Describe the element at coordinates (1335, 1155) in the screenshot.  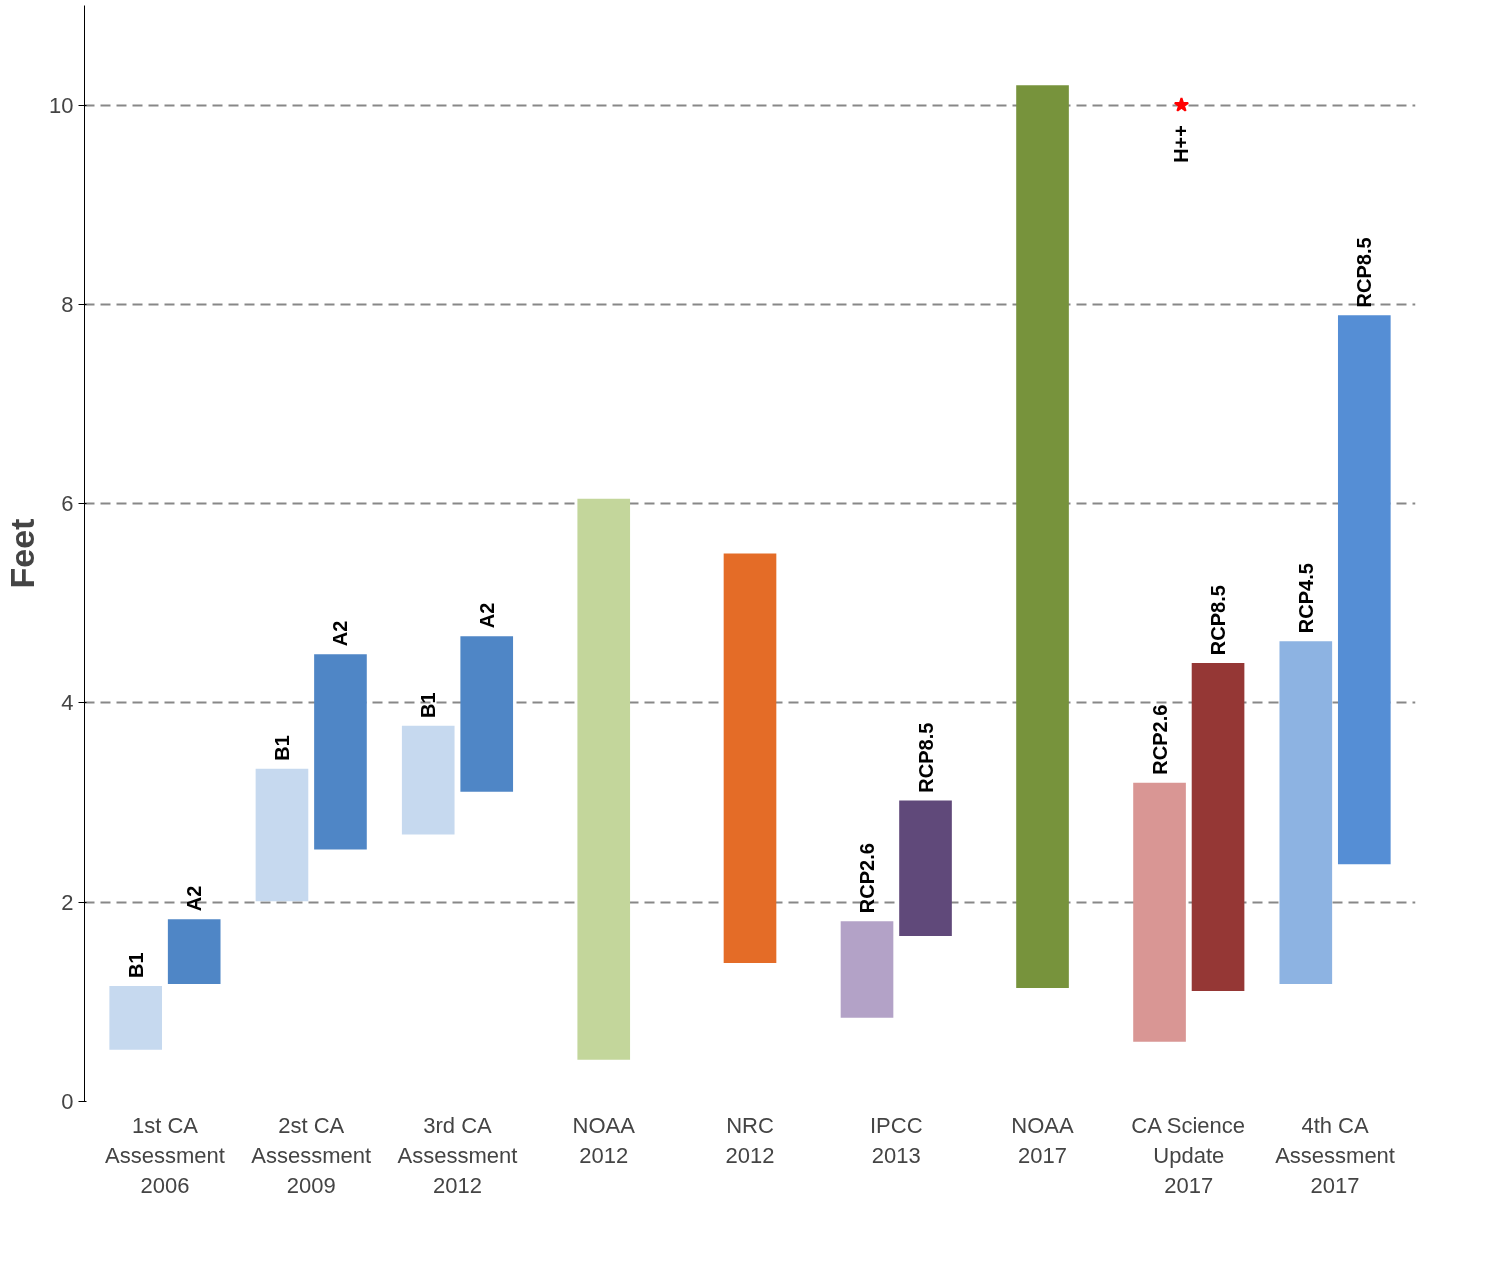
I see `x-tick-label: 4th CA Assessment 2017` at that location.